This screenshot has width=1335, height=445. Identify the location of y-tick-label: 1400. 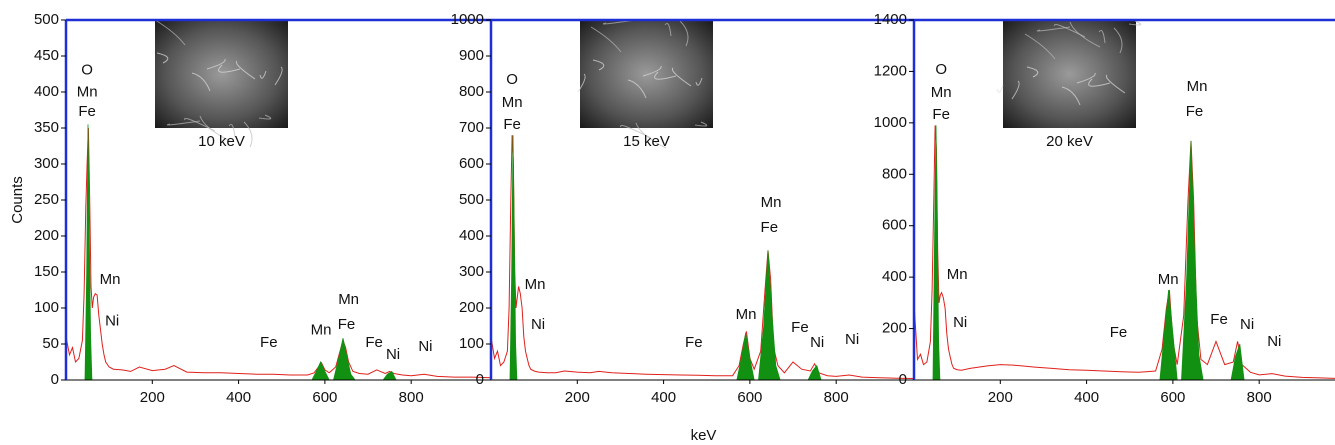
(890, 19).